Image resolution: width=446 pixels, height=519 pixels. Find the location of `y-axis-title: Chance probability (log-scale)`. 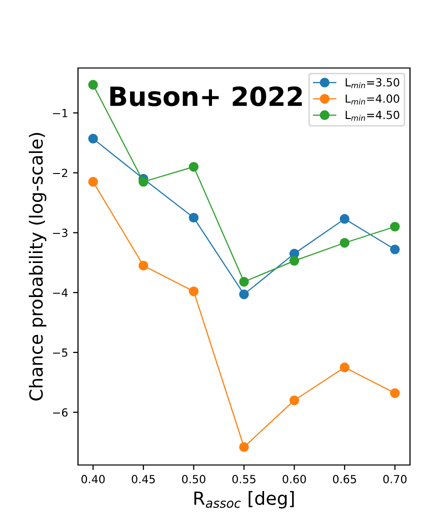

y-axis-title: Chance probability (log-scale) is located at coordinates (37, 267).